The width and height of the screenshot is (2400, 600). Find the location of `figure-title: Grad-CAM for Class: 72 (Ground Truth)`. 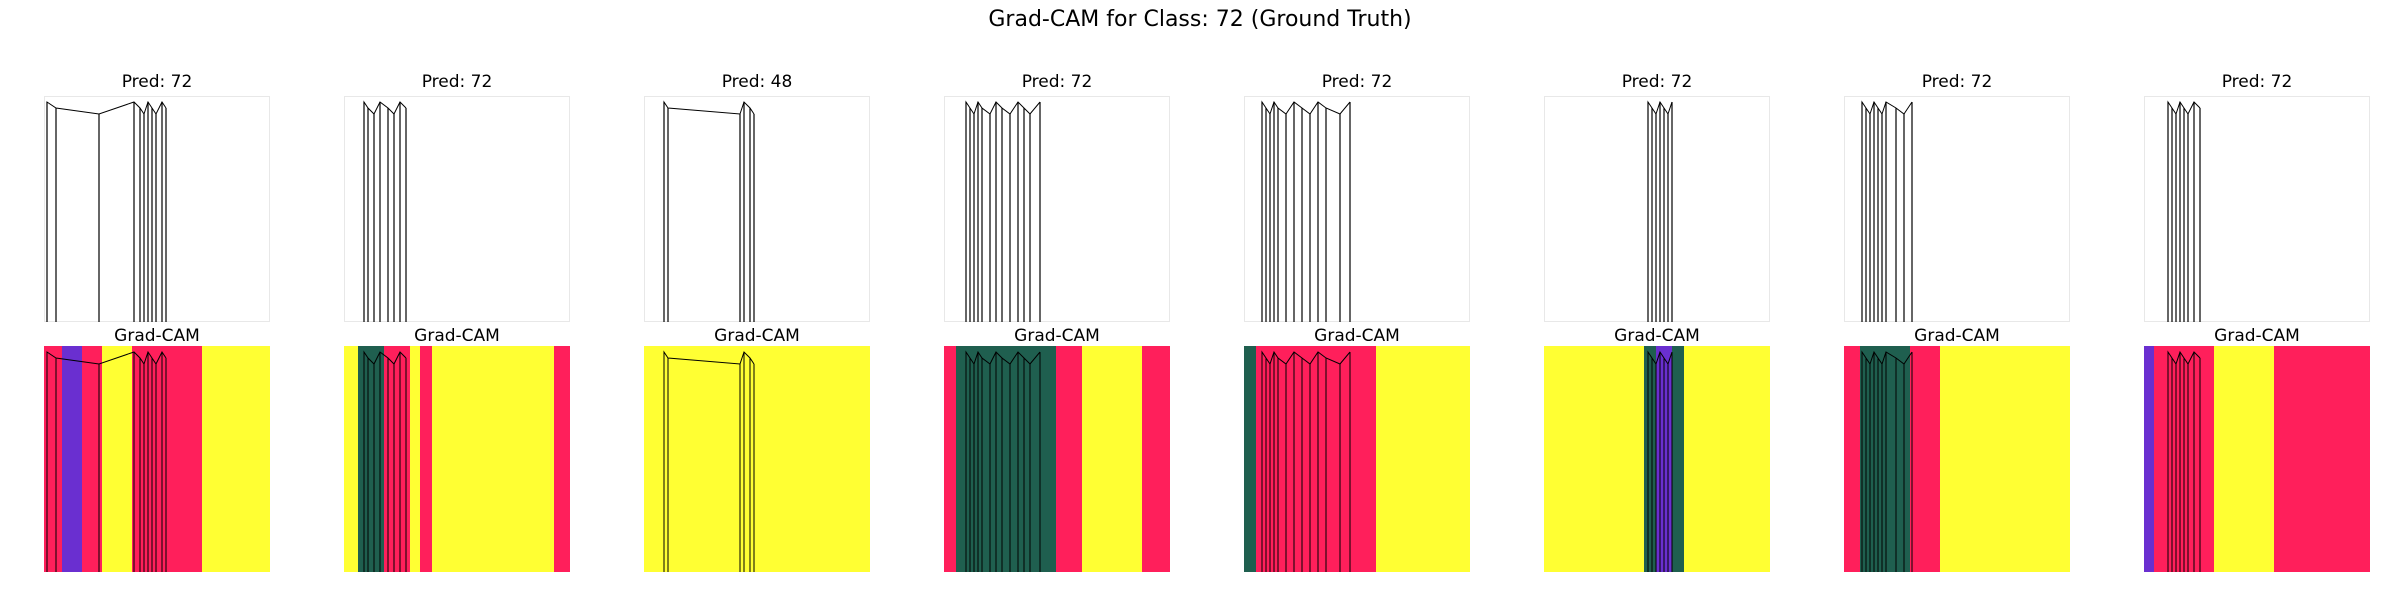

figure-title: Grad-CAM for Class: 72 (Ground Truth) is located at coordinates (1200, 19).